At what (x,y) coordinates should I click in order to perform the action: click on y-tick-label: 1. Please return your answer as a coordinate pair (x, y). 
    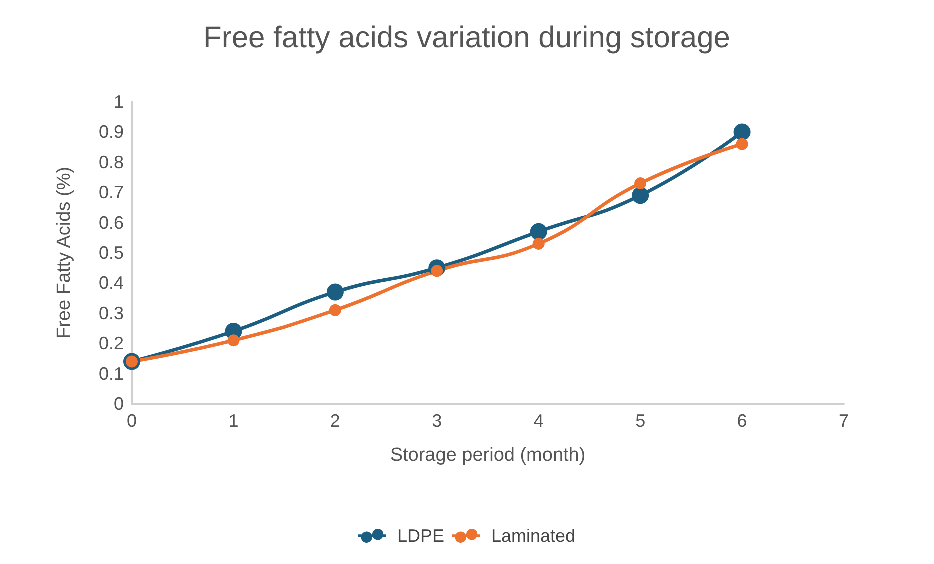
    Looking at the image, I should click on (119, 102).